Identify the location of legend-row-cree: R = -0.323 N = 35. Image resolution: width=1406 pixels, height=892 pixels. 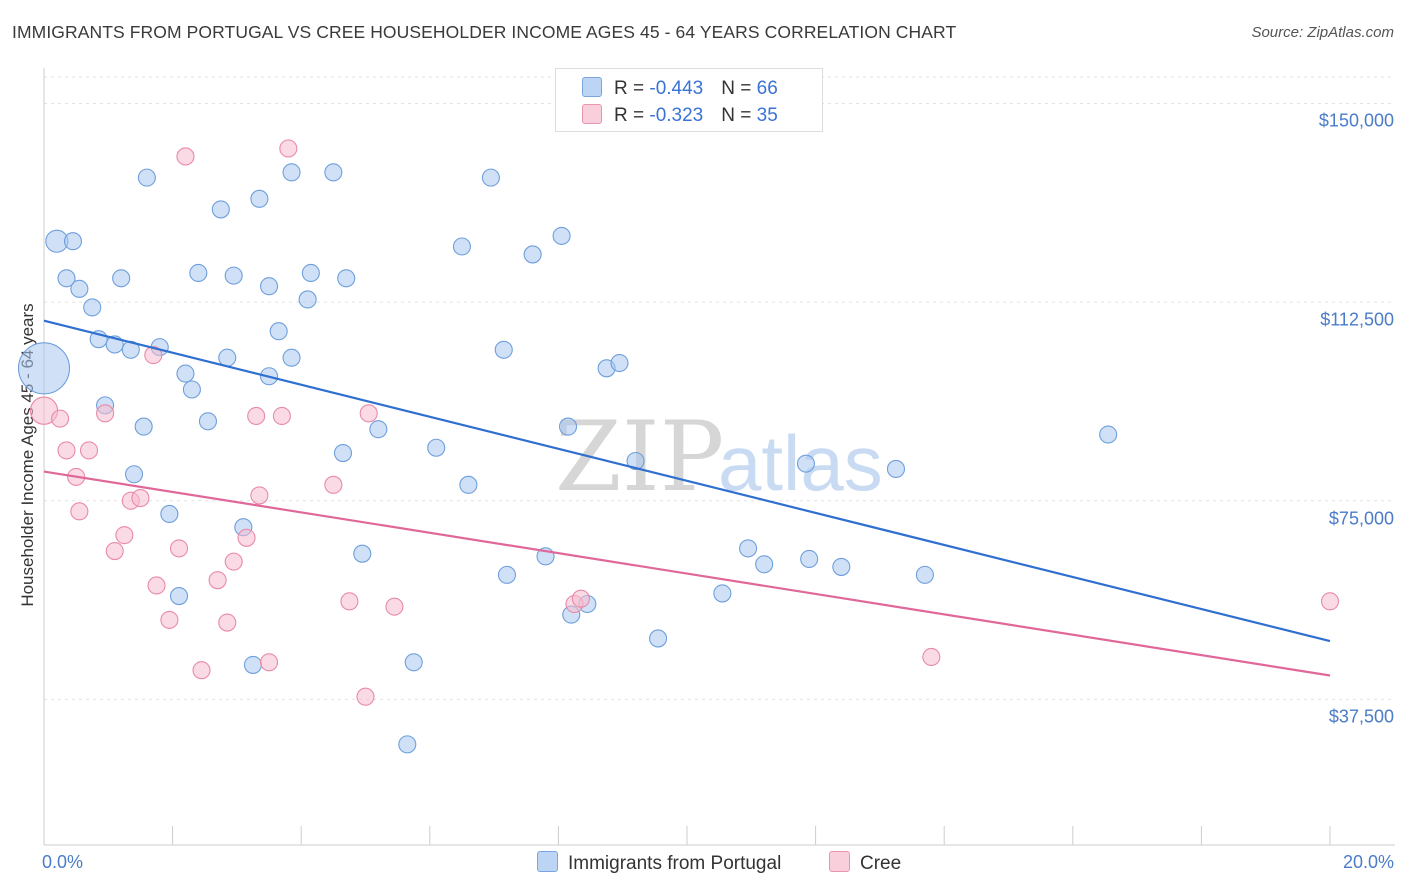
(680, 115).